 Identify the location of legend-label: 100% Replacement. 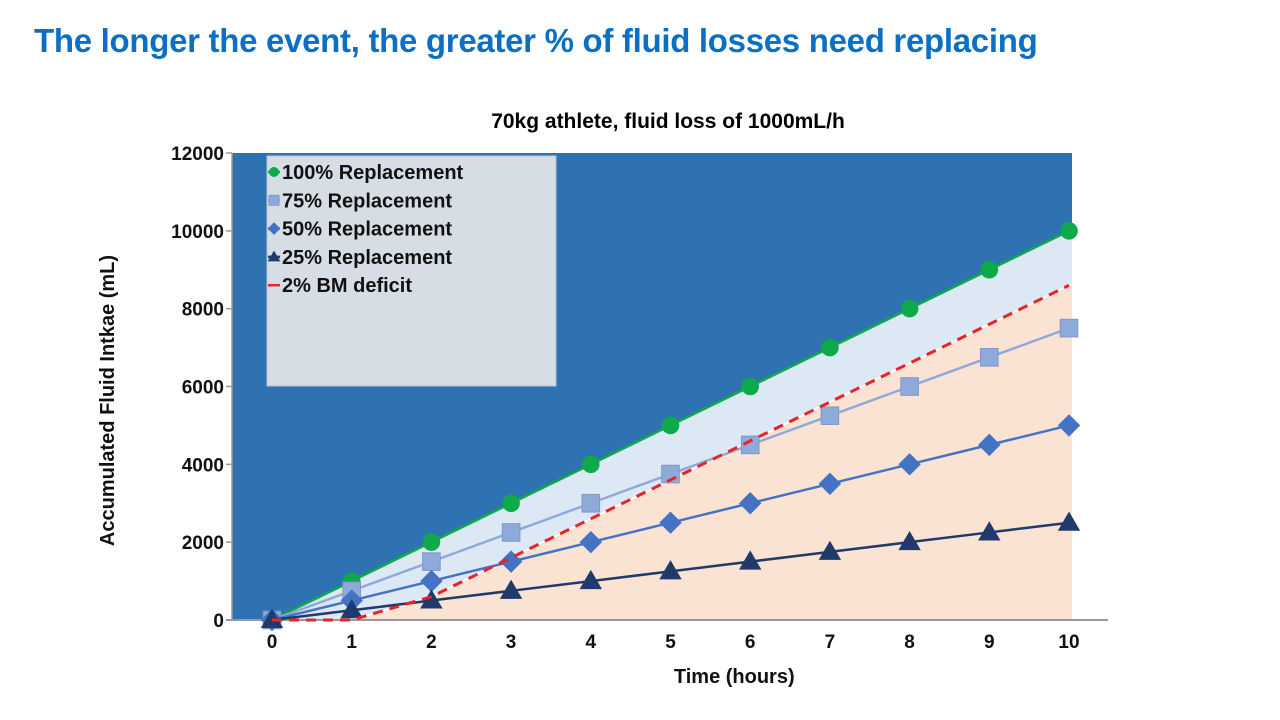
(373, 173).